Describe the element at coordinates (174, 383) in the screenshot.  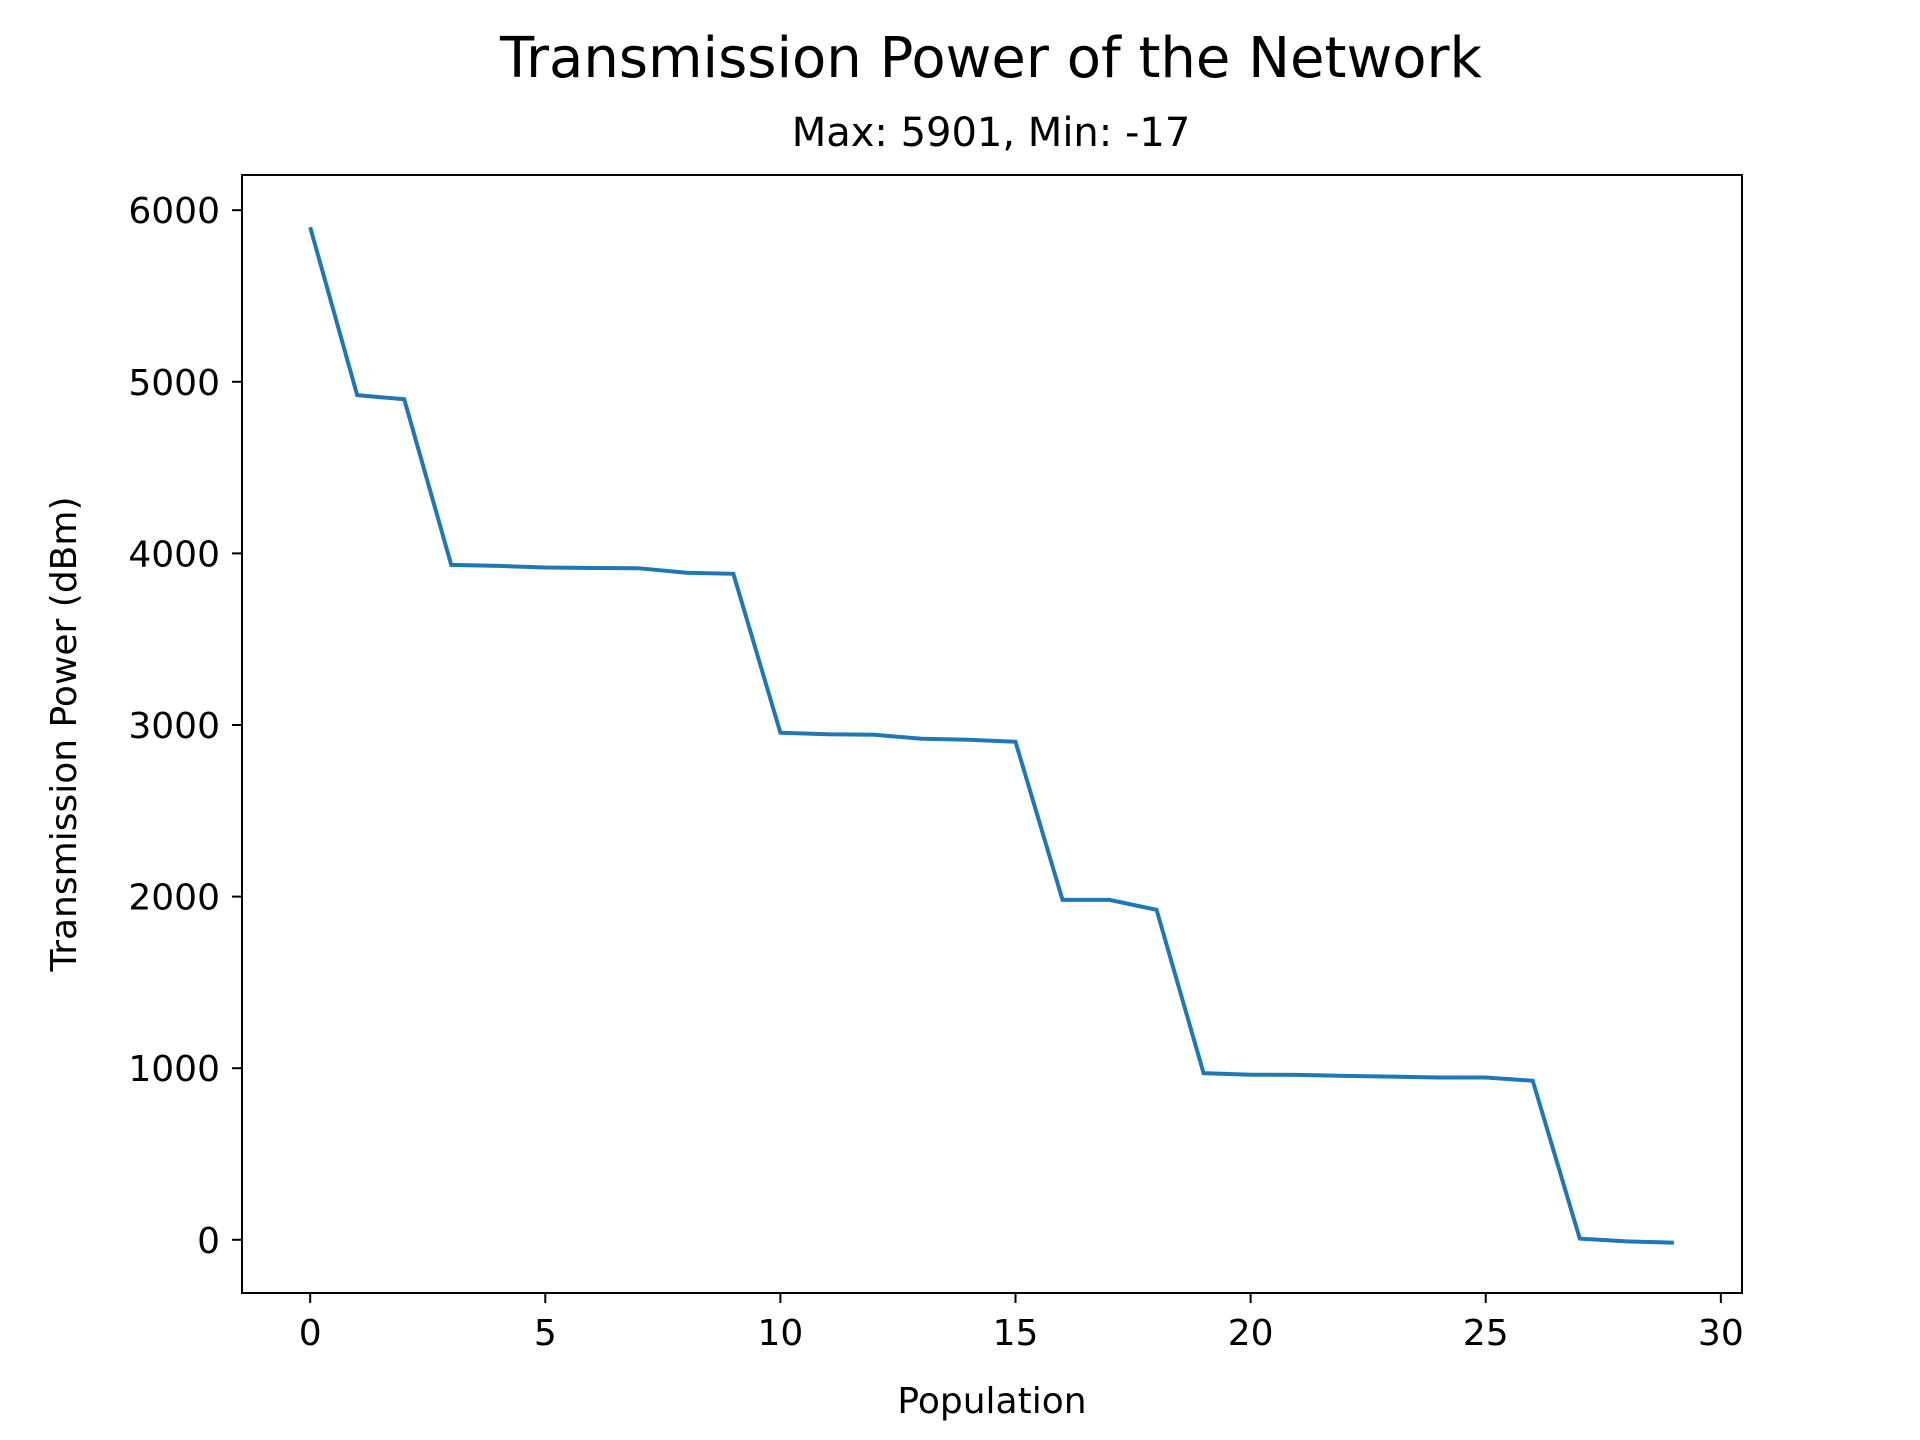
I see `y-tick-label: 5000` at that location.